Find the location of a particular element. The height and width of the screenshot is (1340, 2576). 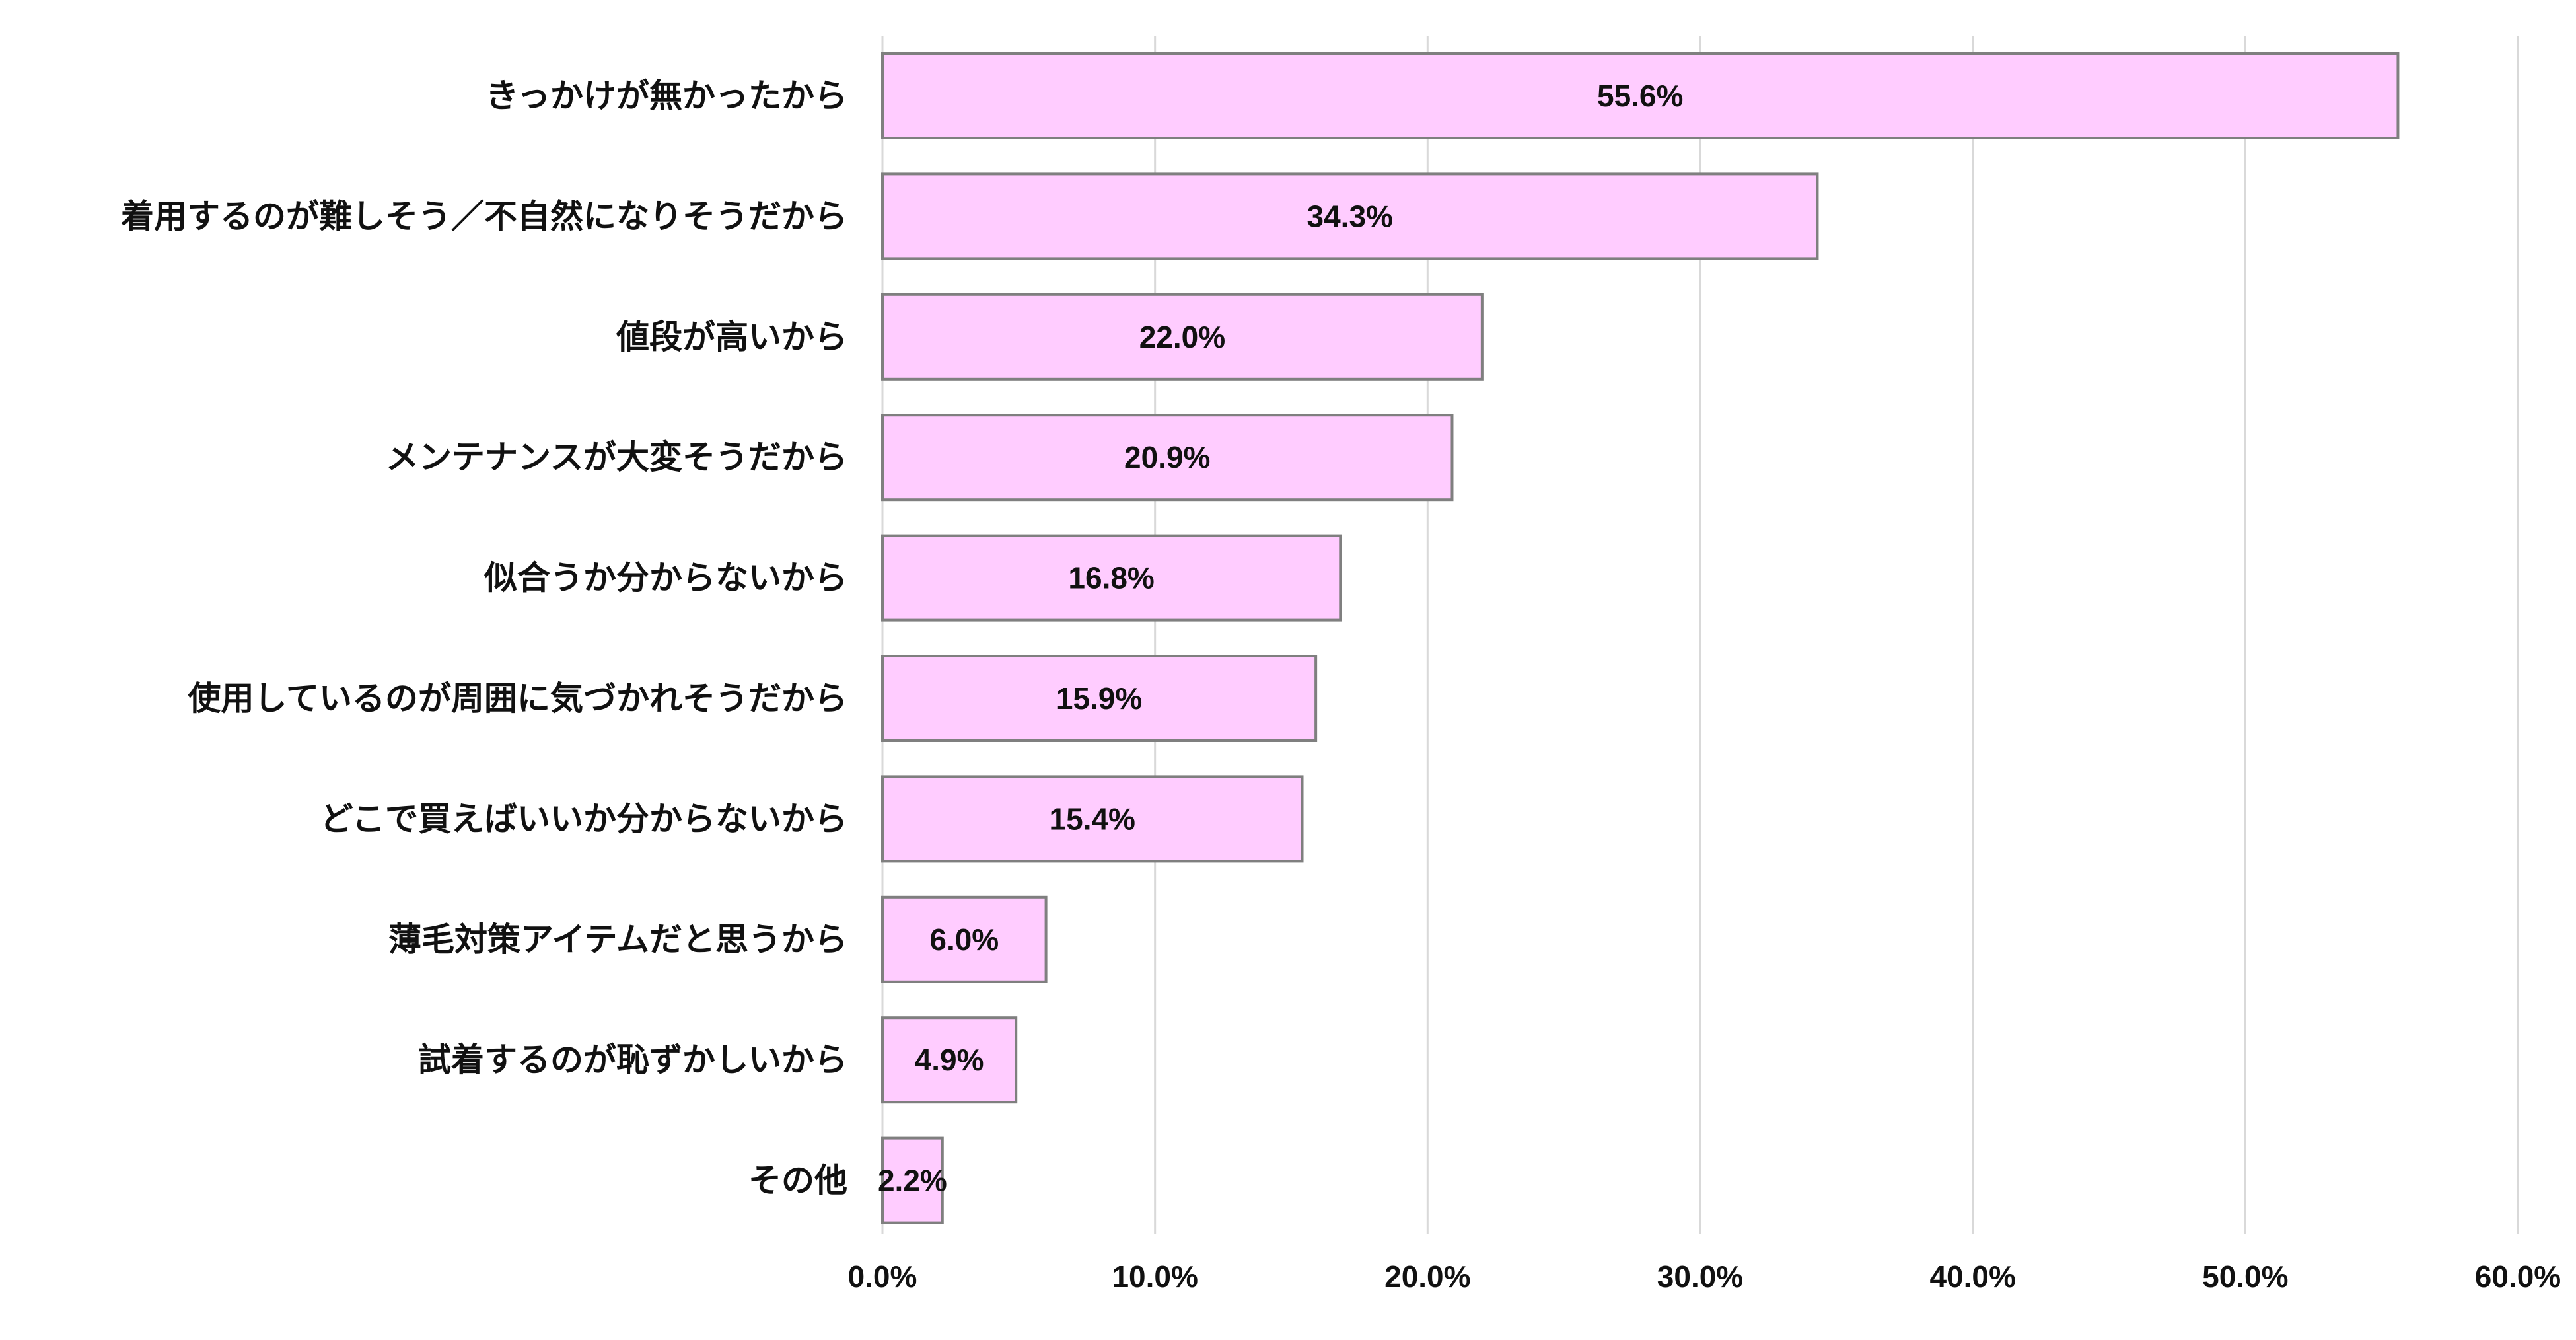

data-label: 6.0% is located at coordinates (964, 940).